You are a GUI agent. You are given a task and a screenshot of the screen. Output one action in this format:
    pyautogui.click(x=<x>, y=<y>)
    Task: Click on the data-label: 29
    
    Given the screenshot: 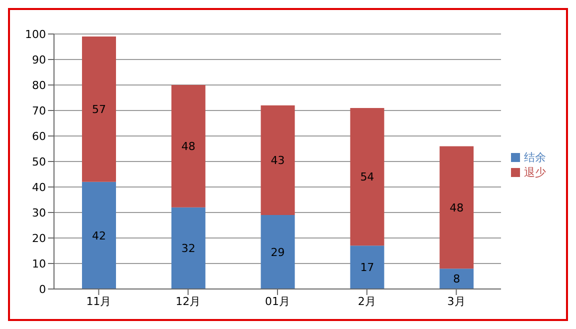 What is the action you would take?
    pyautogui.click(x=277, y=252)
    